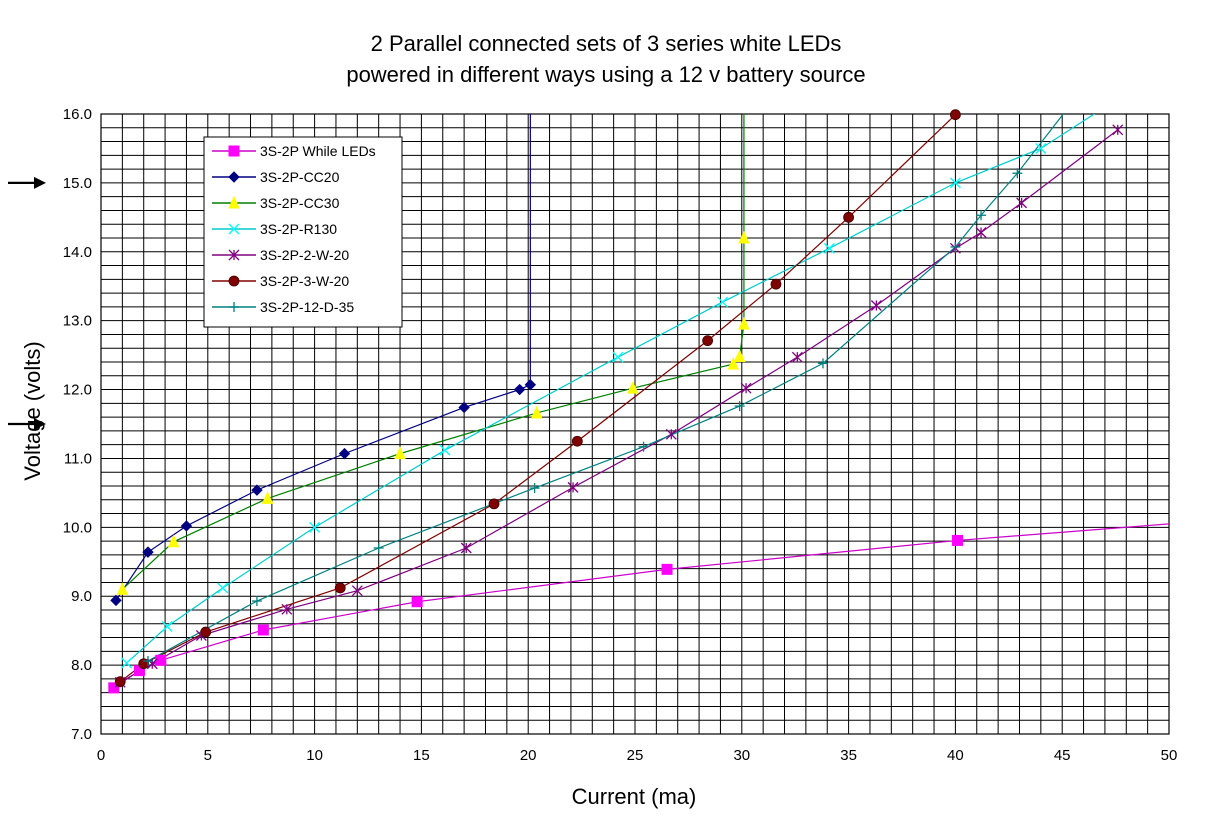 This screenshot has height=828, width=1212. Describe the element at coordinates (634, 796) in the screenshot. I see `x-axis-label: Current (ma)` at that location.